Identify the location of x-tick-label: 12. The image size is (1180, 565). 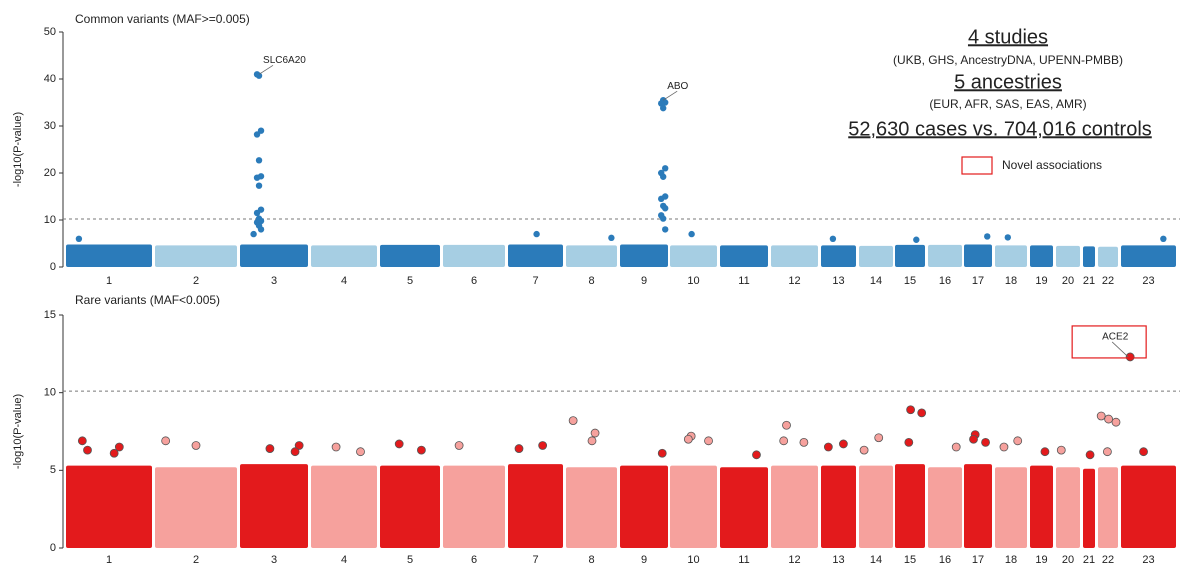
(794, 281).